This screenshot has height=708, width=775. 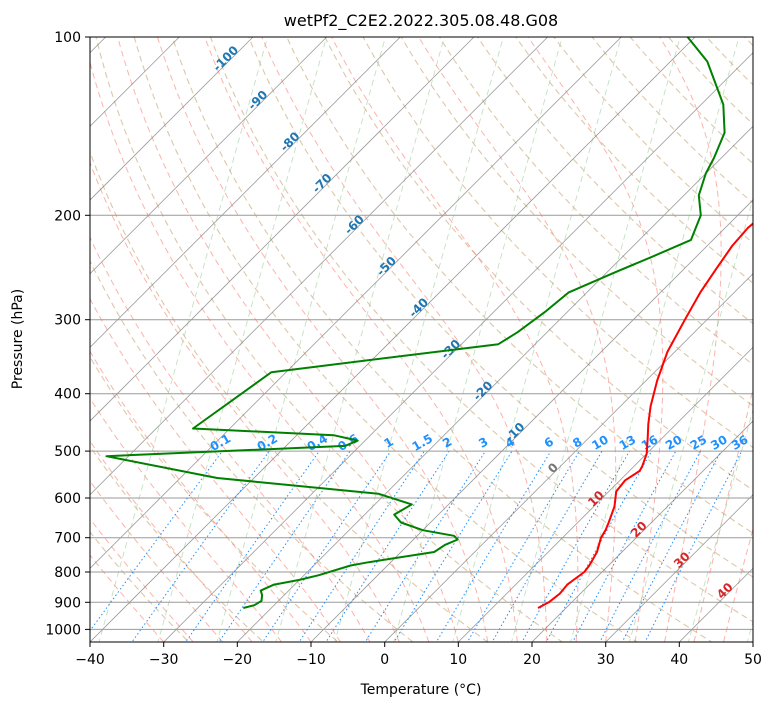 I want to click on x-tick-label: 50, so click(x=753, y=660).